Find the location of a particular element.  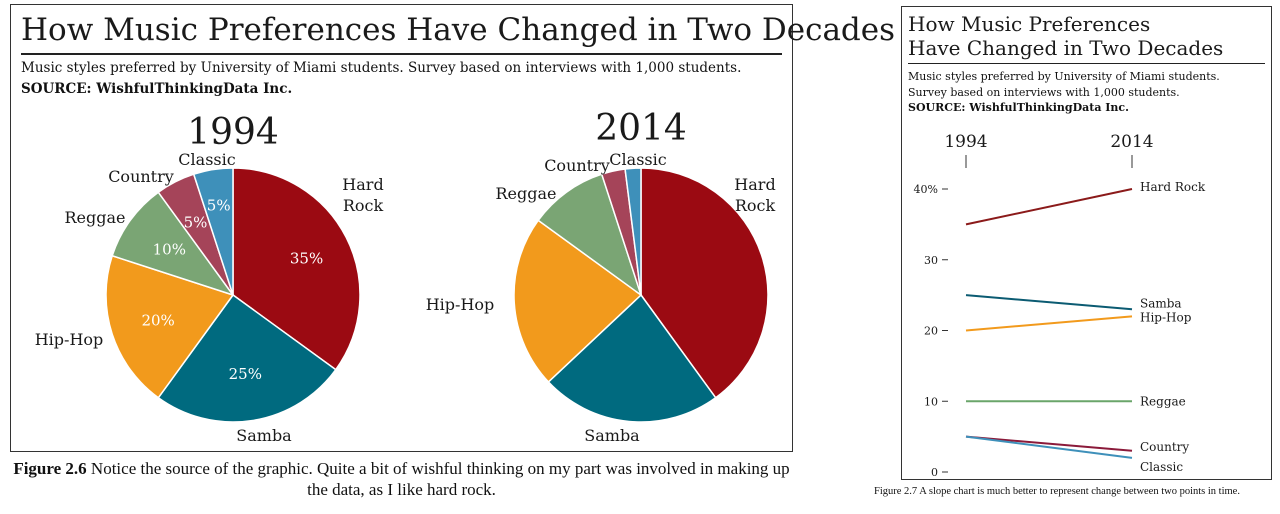

x-axis-label-1994: 1994 is located at coordinates (965, 142).